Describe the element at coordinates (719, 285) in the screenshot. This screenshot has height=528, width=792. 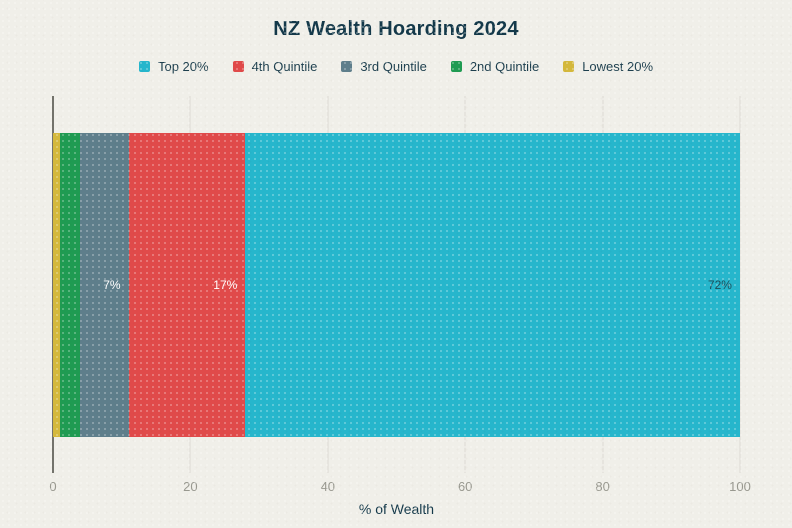
I see `segment-value-label: 72%` at that location.